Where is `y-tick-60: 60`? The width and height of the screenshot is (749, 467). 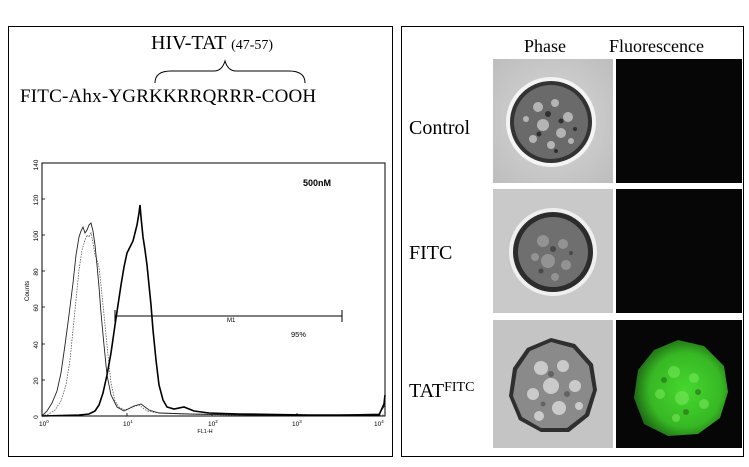 y-tick-60: 60 is located at coordinates (36, 308).